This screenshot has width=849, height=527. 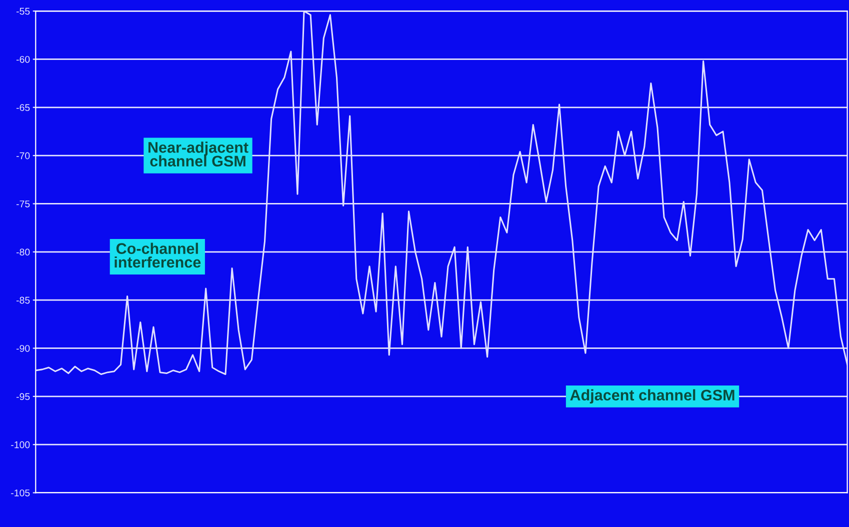 I want to click on y-tick-label: -95, so click(x=23, y=396).